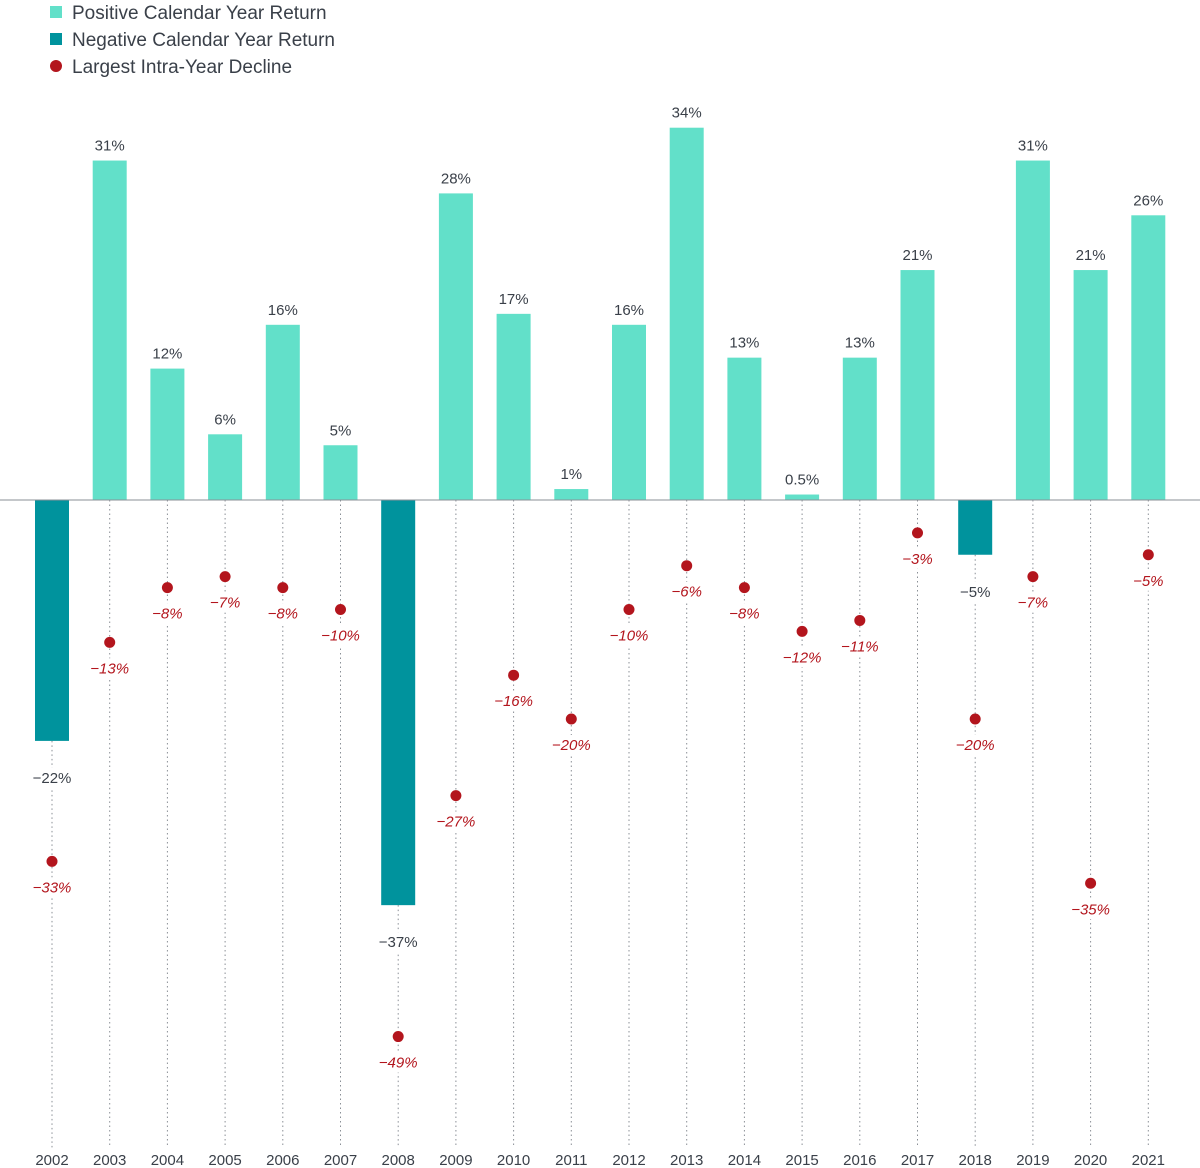 The width and height of the screenshot is (1200, 1168). What do you see at coordinates (456, 822) in the screenshot?
I see `decline-label-2009: −27%` at bounding box center [456, 822].